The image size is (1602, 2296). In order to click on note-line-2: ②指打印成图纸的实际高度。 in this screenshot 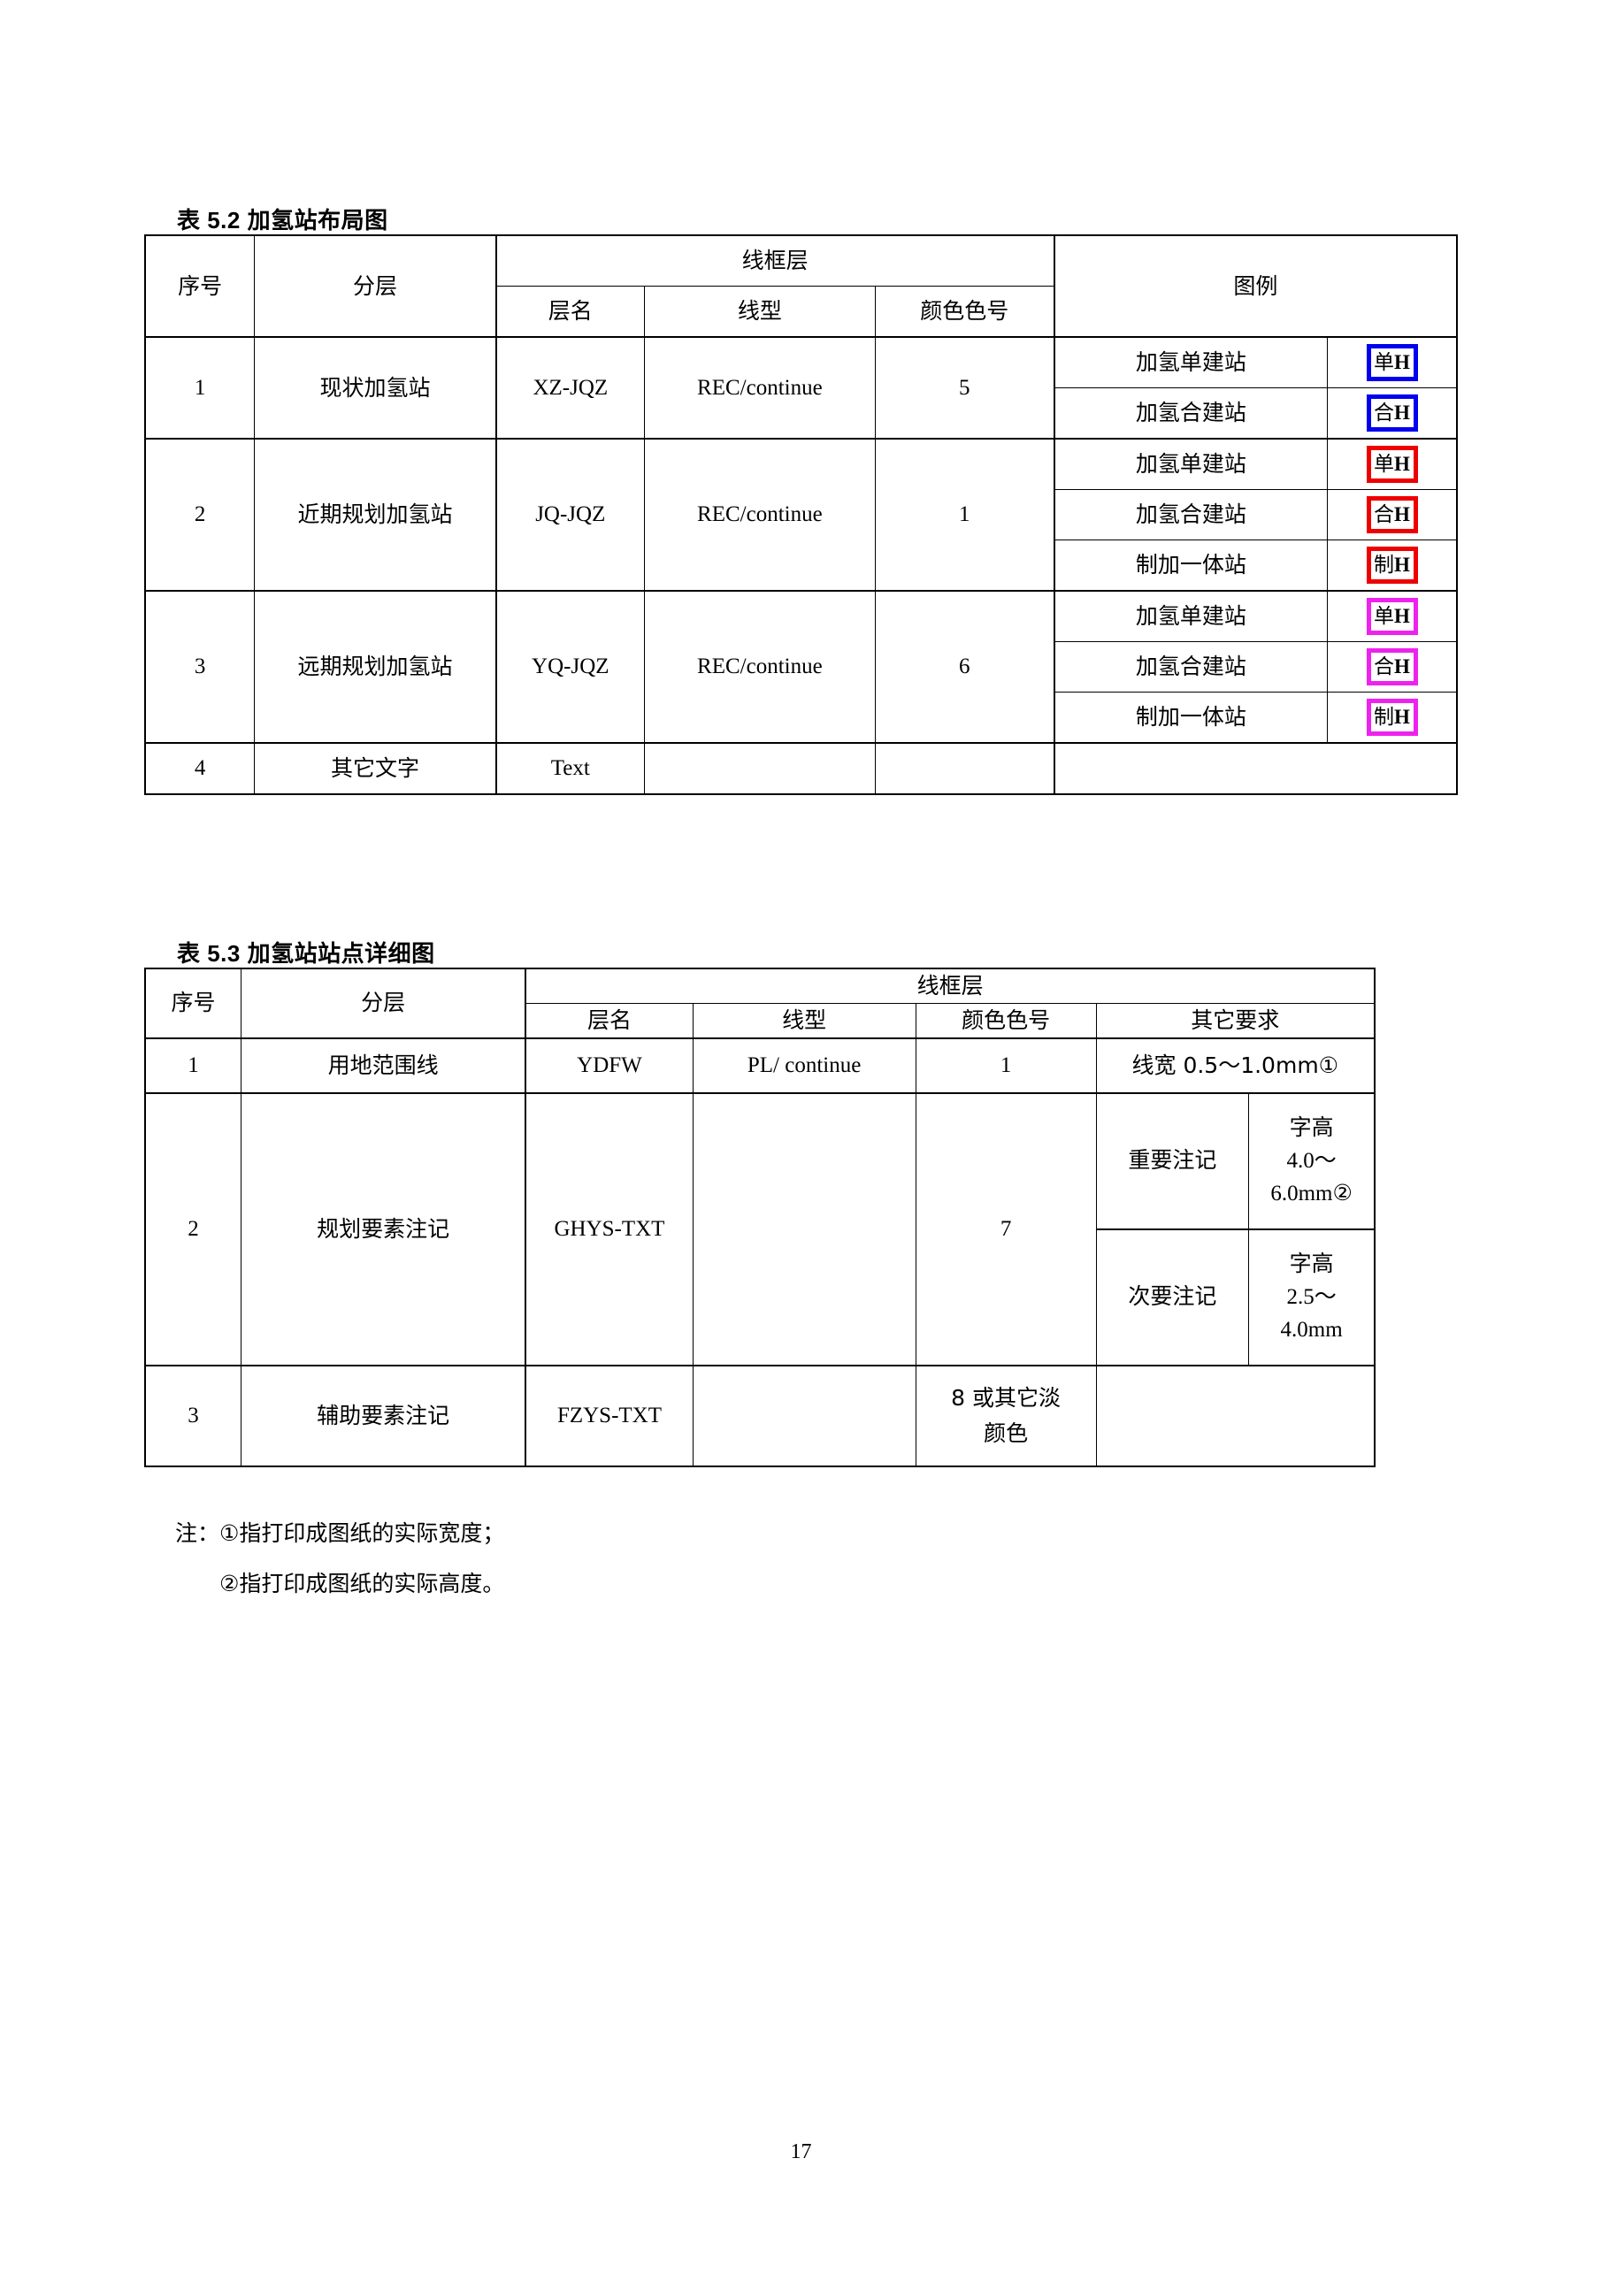, I will do `click(362, 1583)`.